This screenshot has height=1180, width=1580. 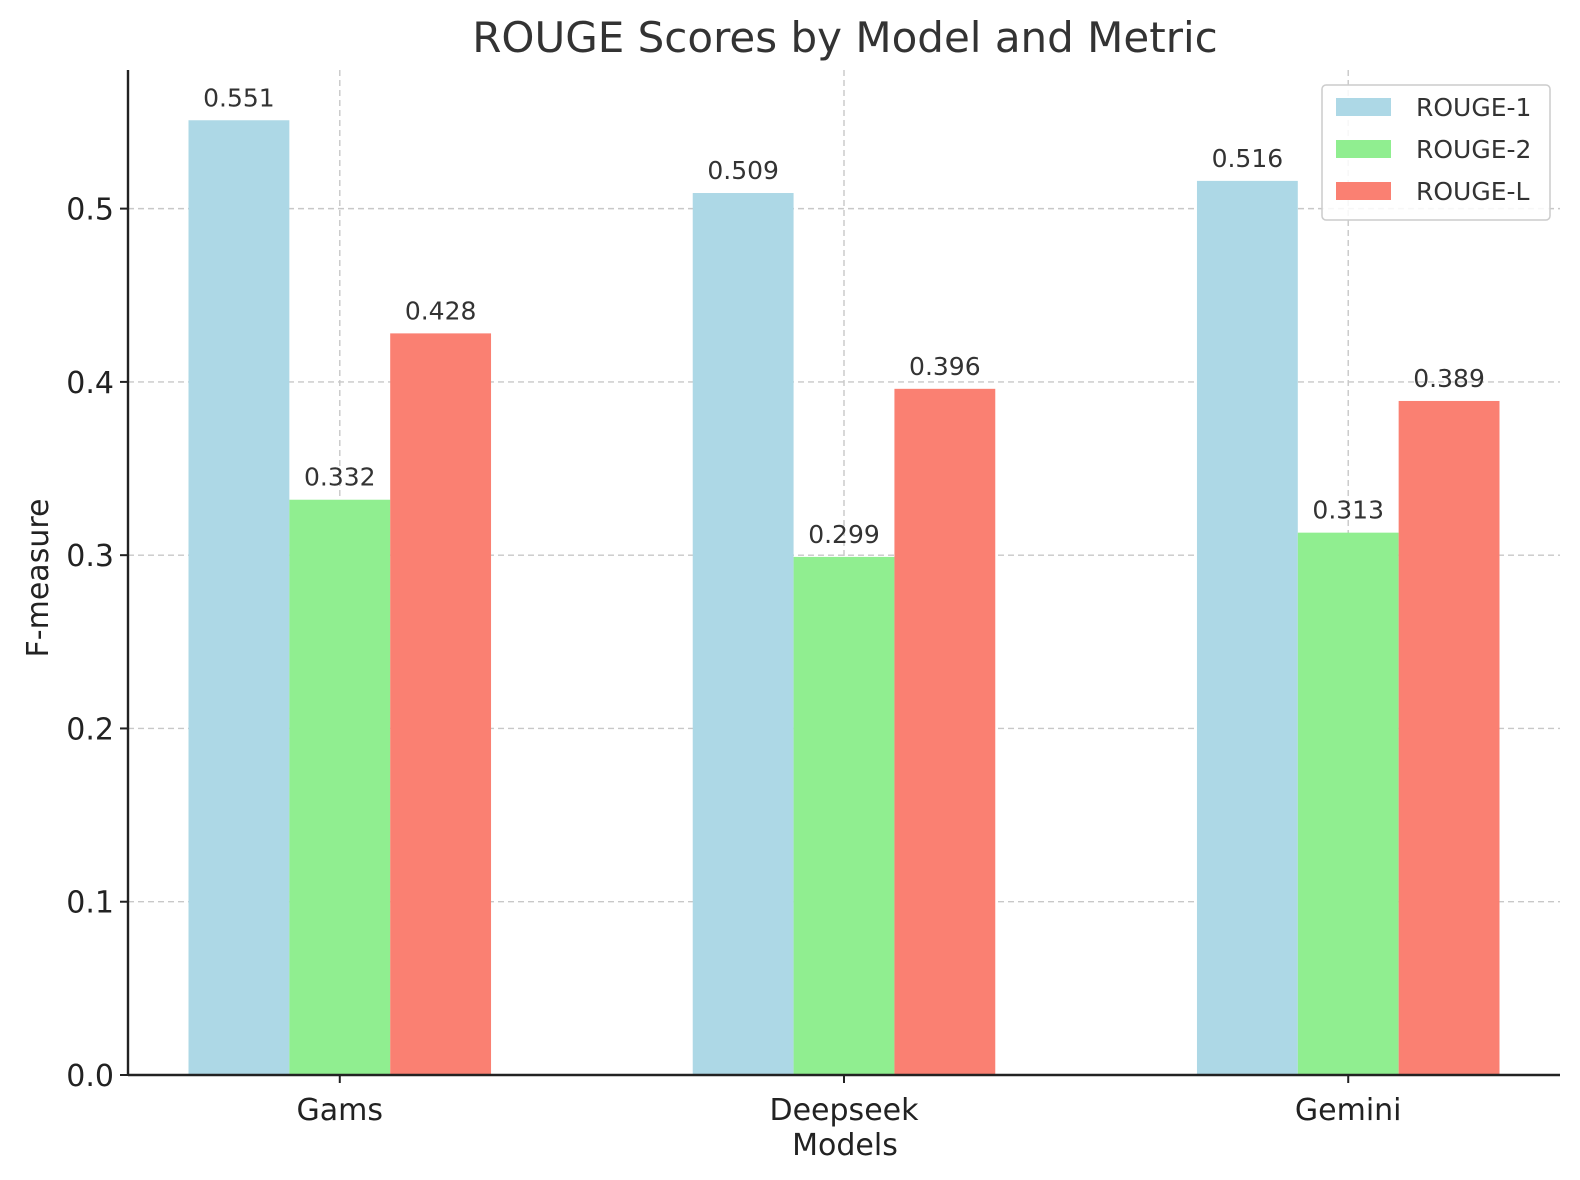 What do you see at coordinates (90, 556) in the screenshot?
I see `y-tick-label: 0.3` at bounding box center [90, 556].